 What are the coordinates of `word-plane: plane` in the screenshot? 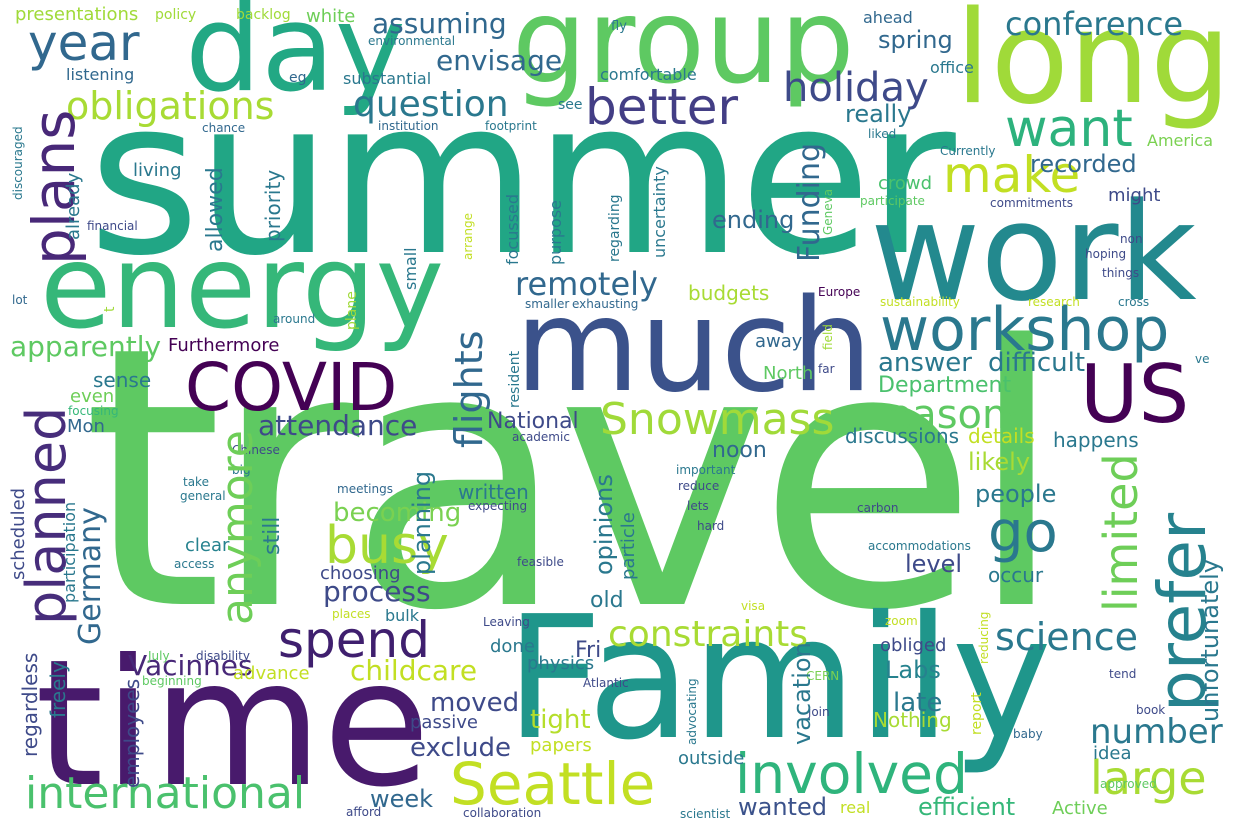 It's located at (352, 310).